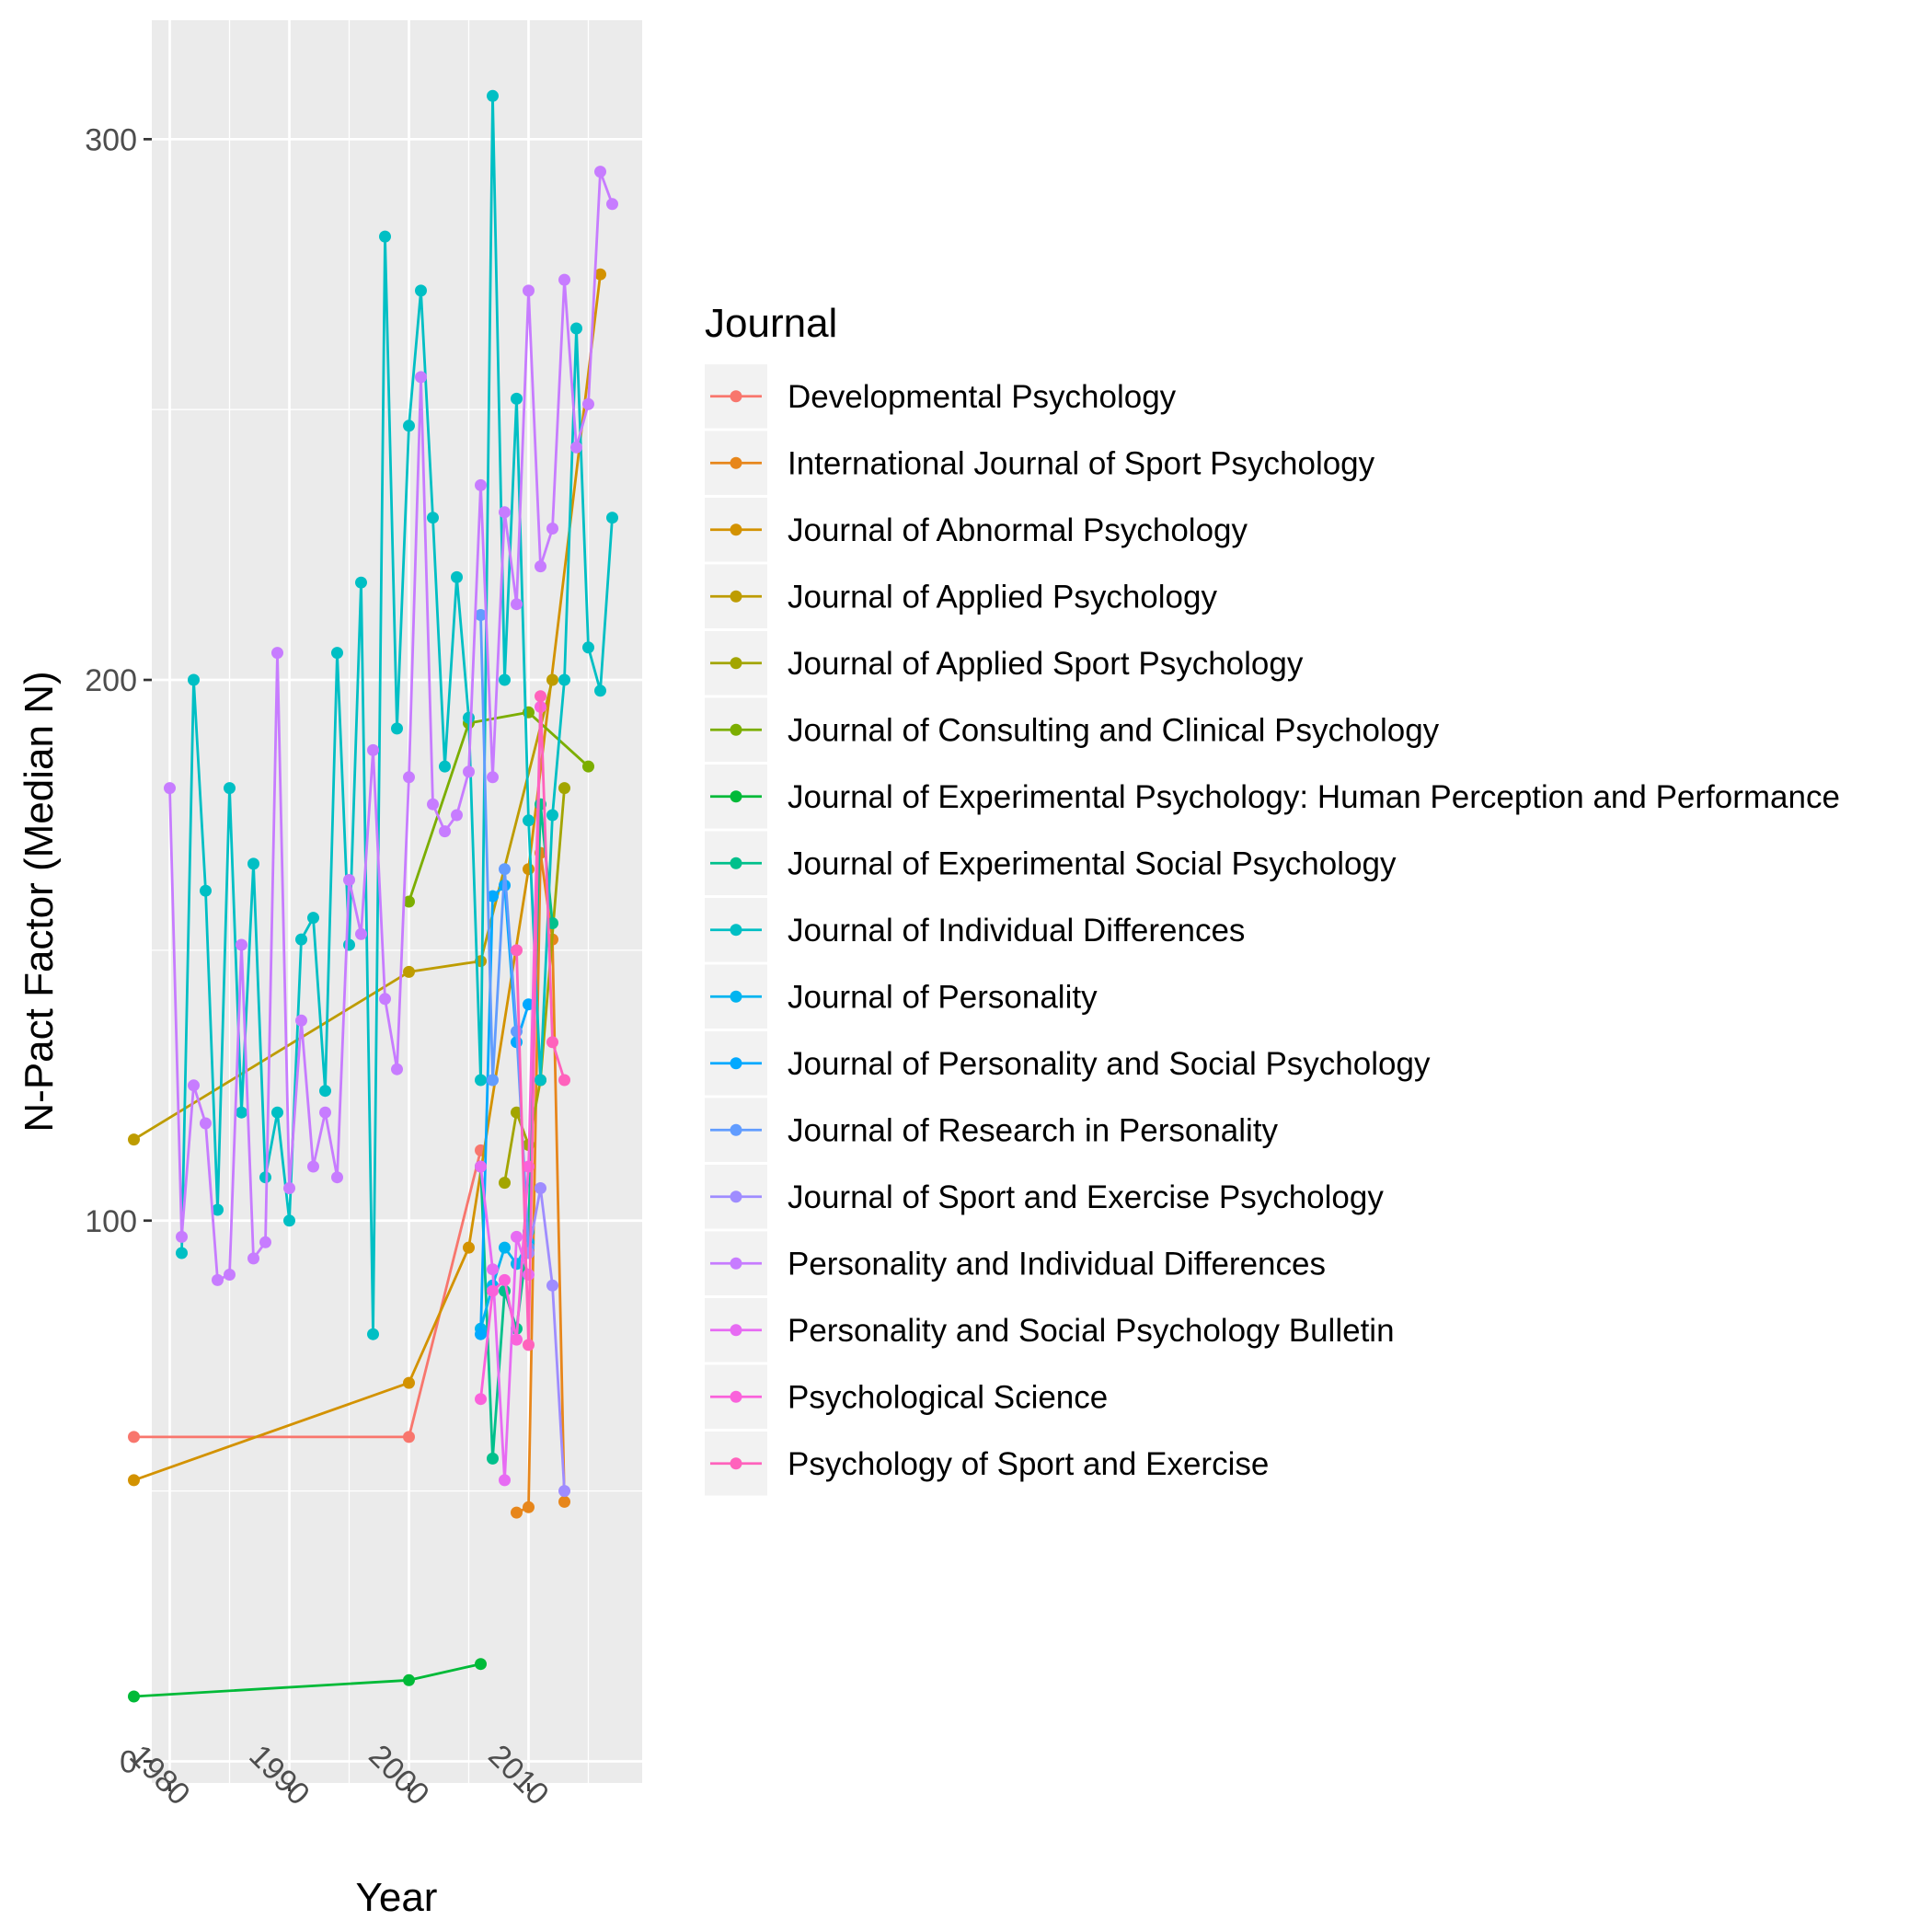 The height and width of the screenshot is (1932, 1932). Describe the element at coordinates (1016, 1263) in the screenshot. I see `legend-item: Personality and Individual Differences` at that location.